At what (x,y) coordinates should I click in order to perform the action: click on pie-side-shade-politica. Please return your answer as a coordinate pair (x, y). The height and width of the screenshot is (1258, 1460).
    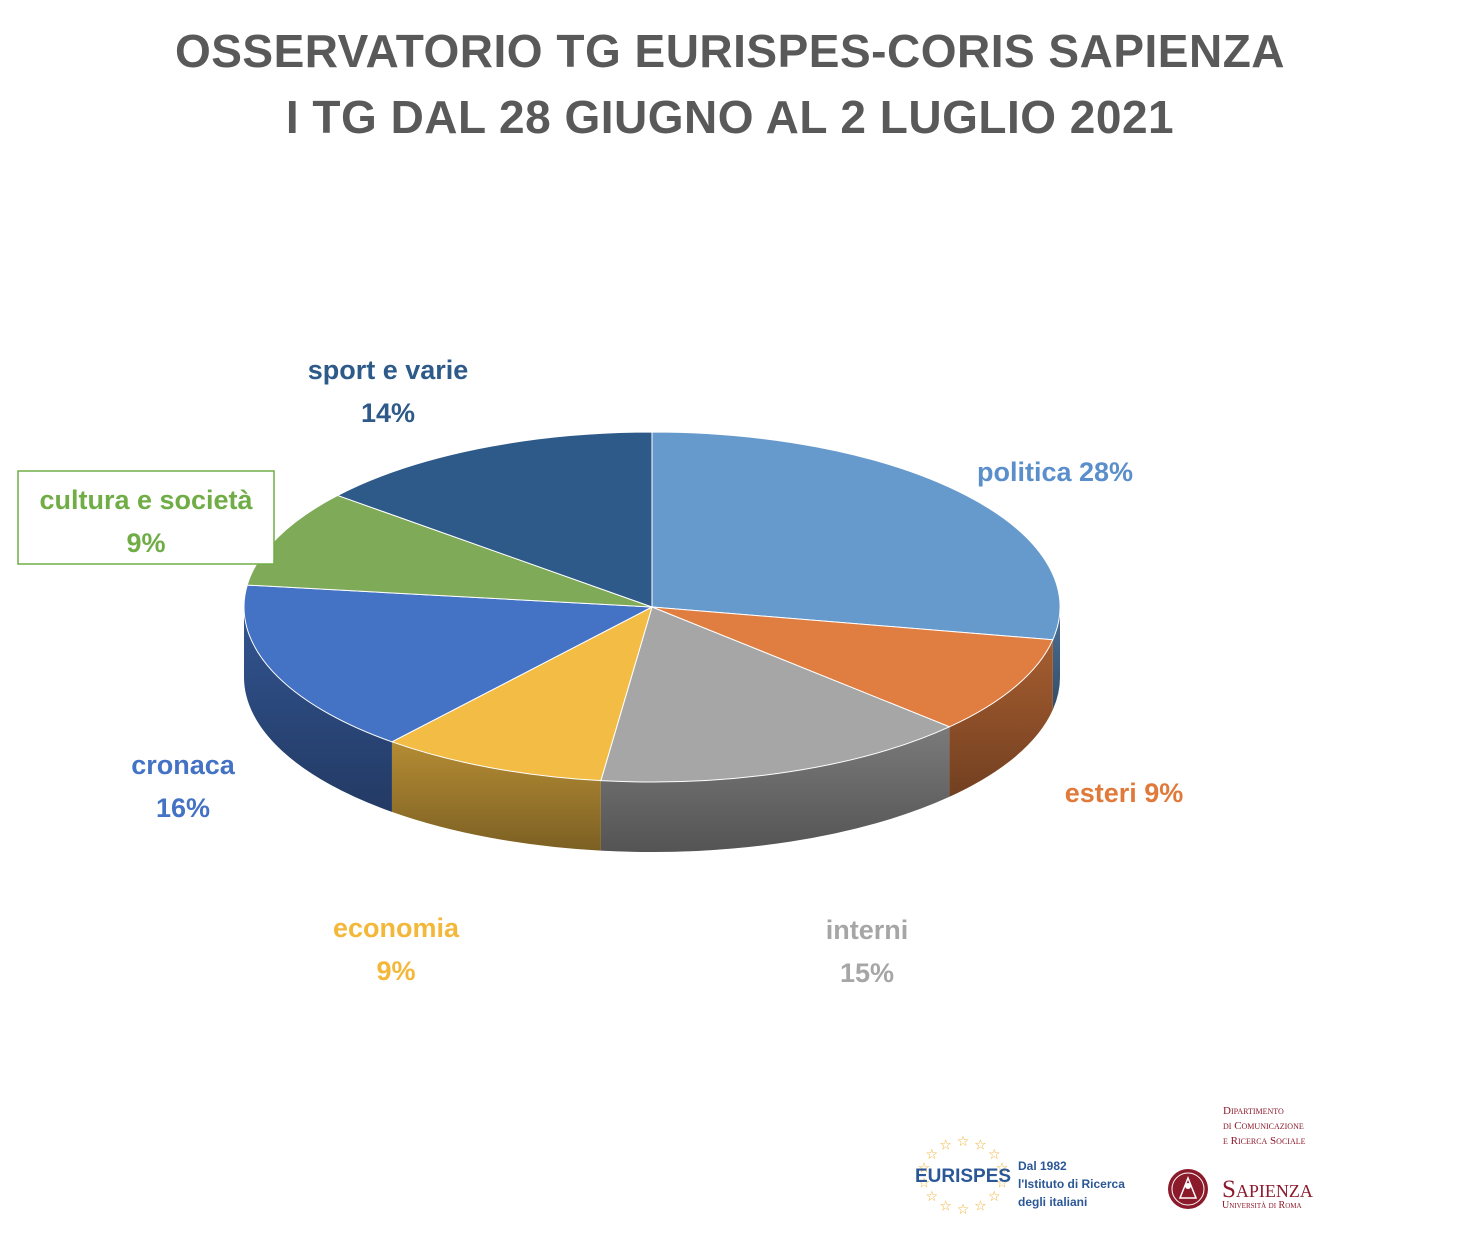
    Looking at the image, I should click on (1056, 658).